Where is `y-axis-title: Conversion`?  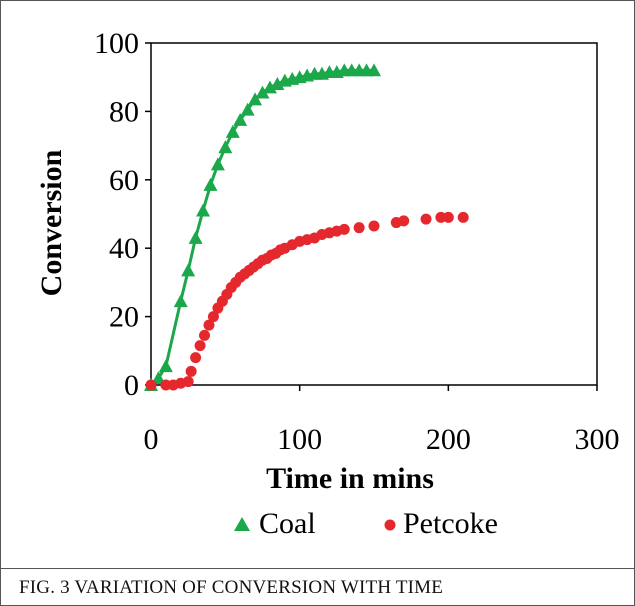 y-axis-title: Conversion is located at coordinates (51, 222).